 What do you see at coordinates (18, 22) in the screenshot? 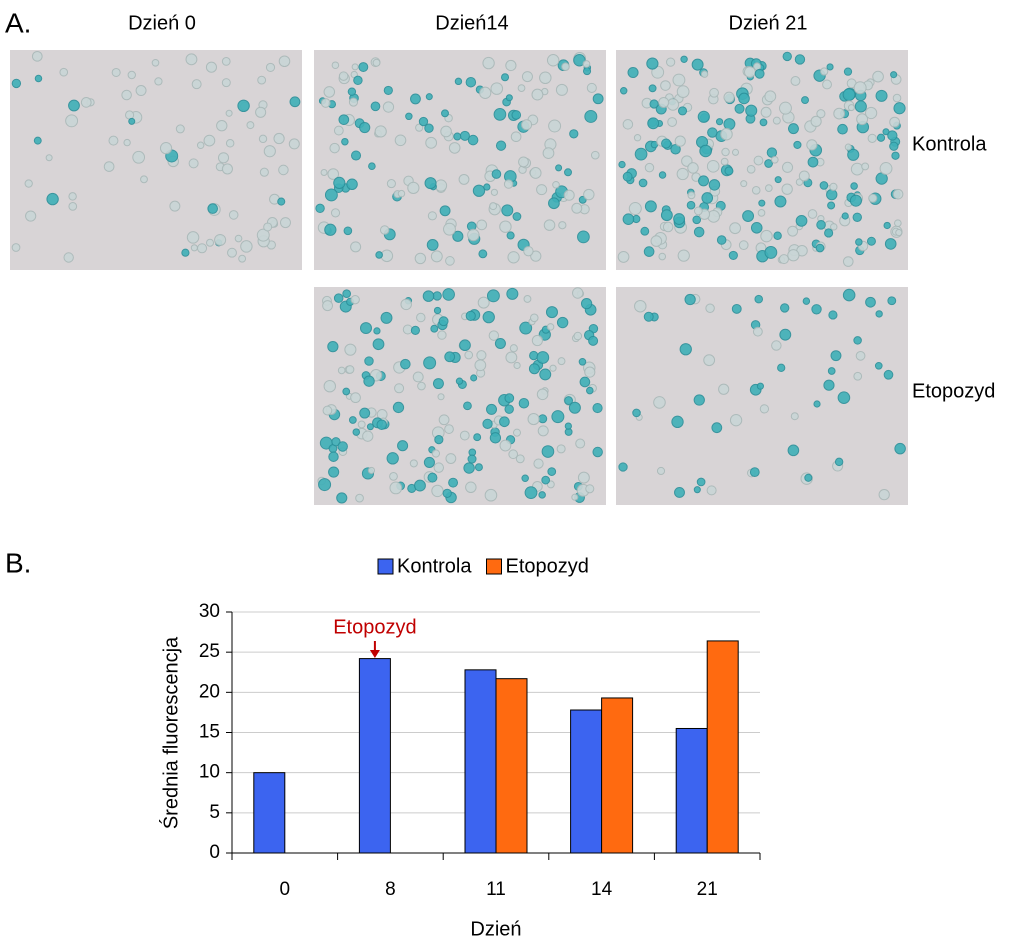
I see `panel-label: A.` at bounding box center [18, 22].